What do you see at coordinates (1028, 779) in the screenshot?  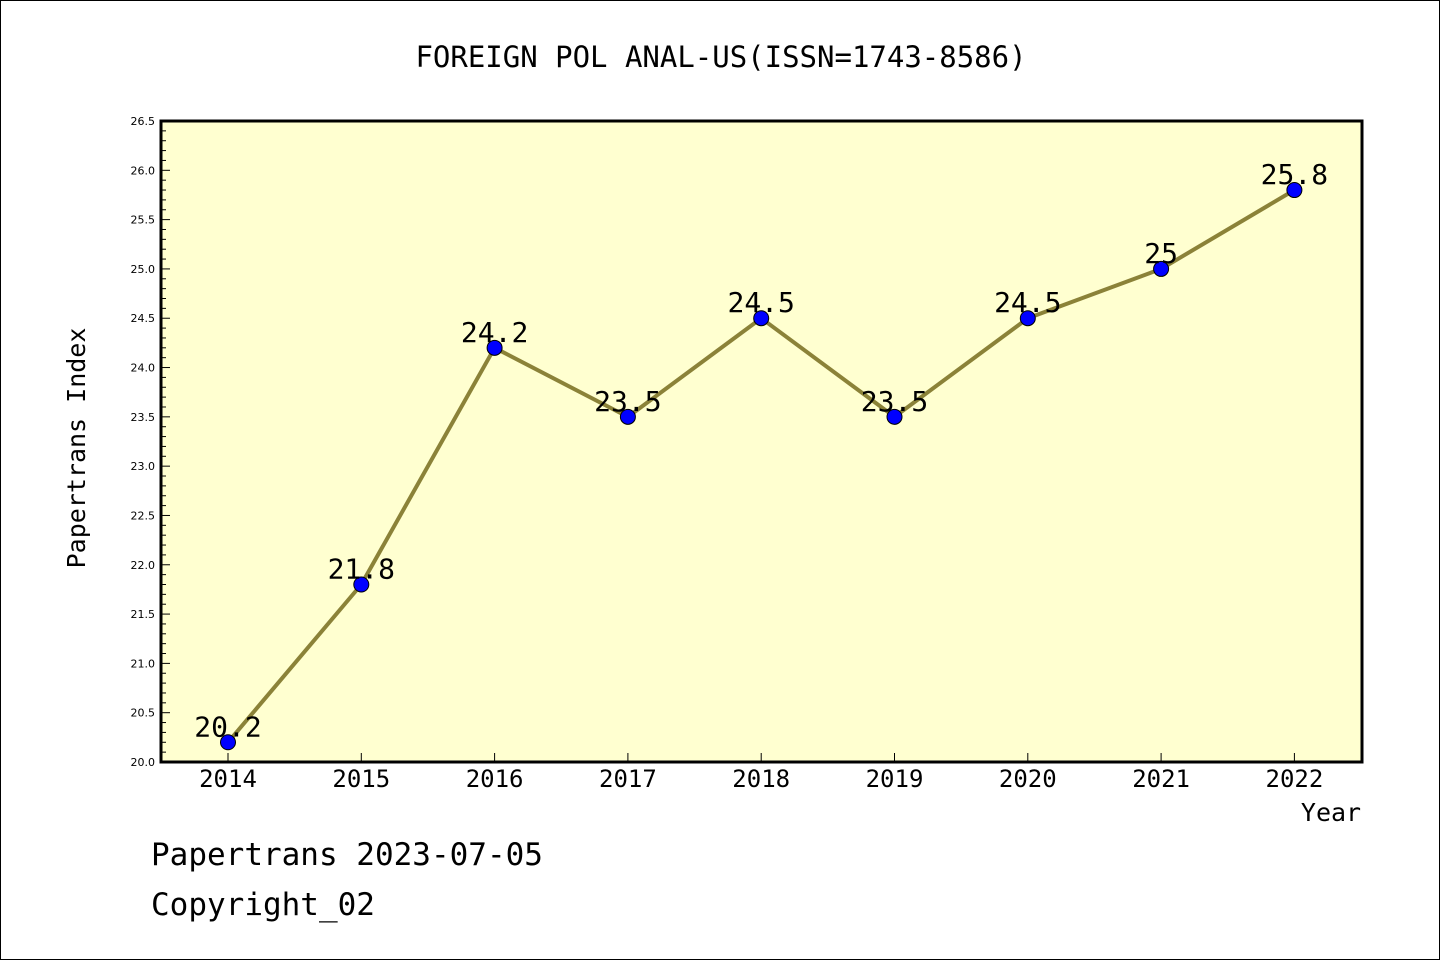 I see `x-tick-label: 2020` at bounding box center [1028, 779].